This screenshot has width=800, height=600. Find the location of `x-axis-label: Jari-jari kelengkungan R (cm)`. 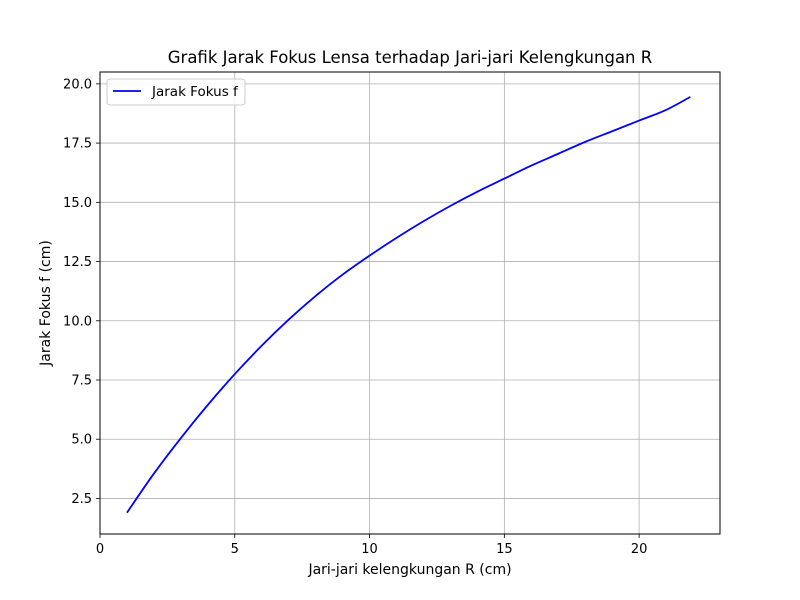

x-axis-label: Jari-jari kelengkungan R (cm) is located at coordinates (409, 570).